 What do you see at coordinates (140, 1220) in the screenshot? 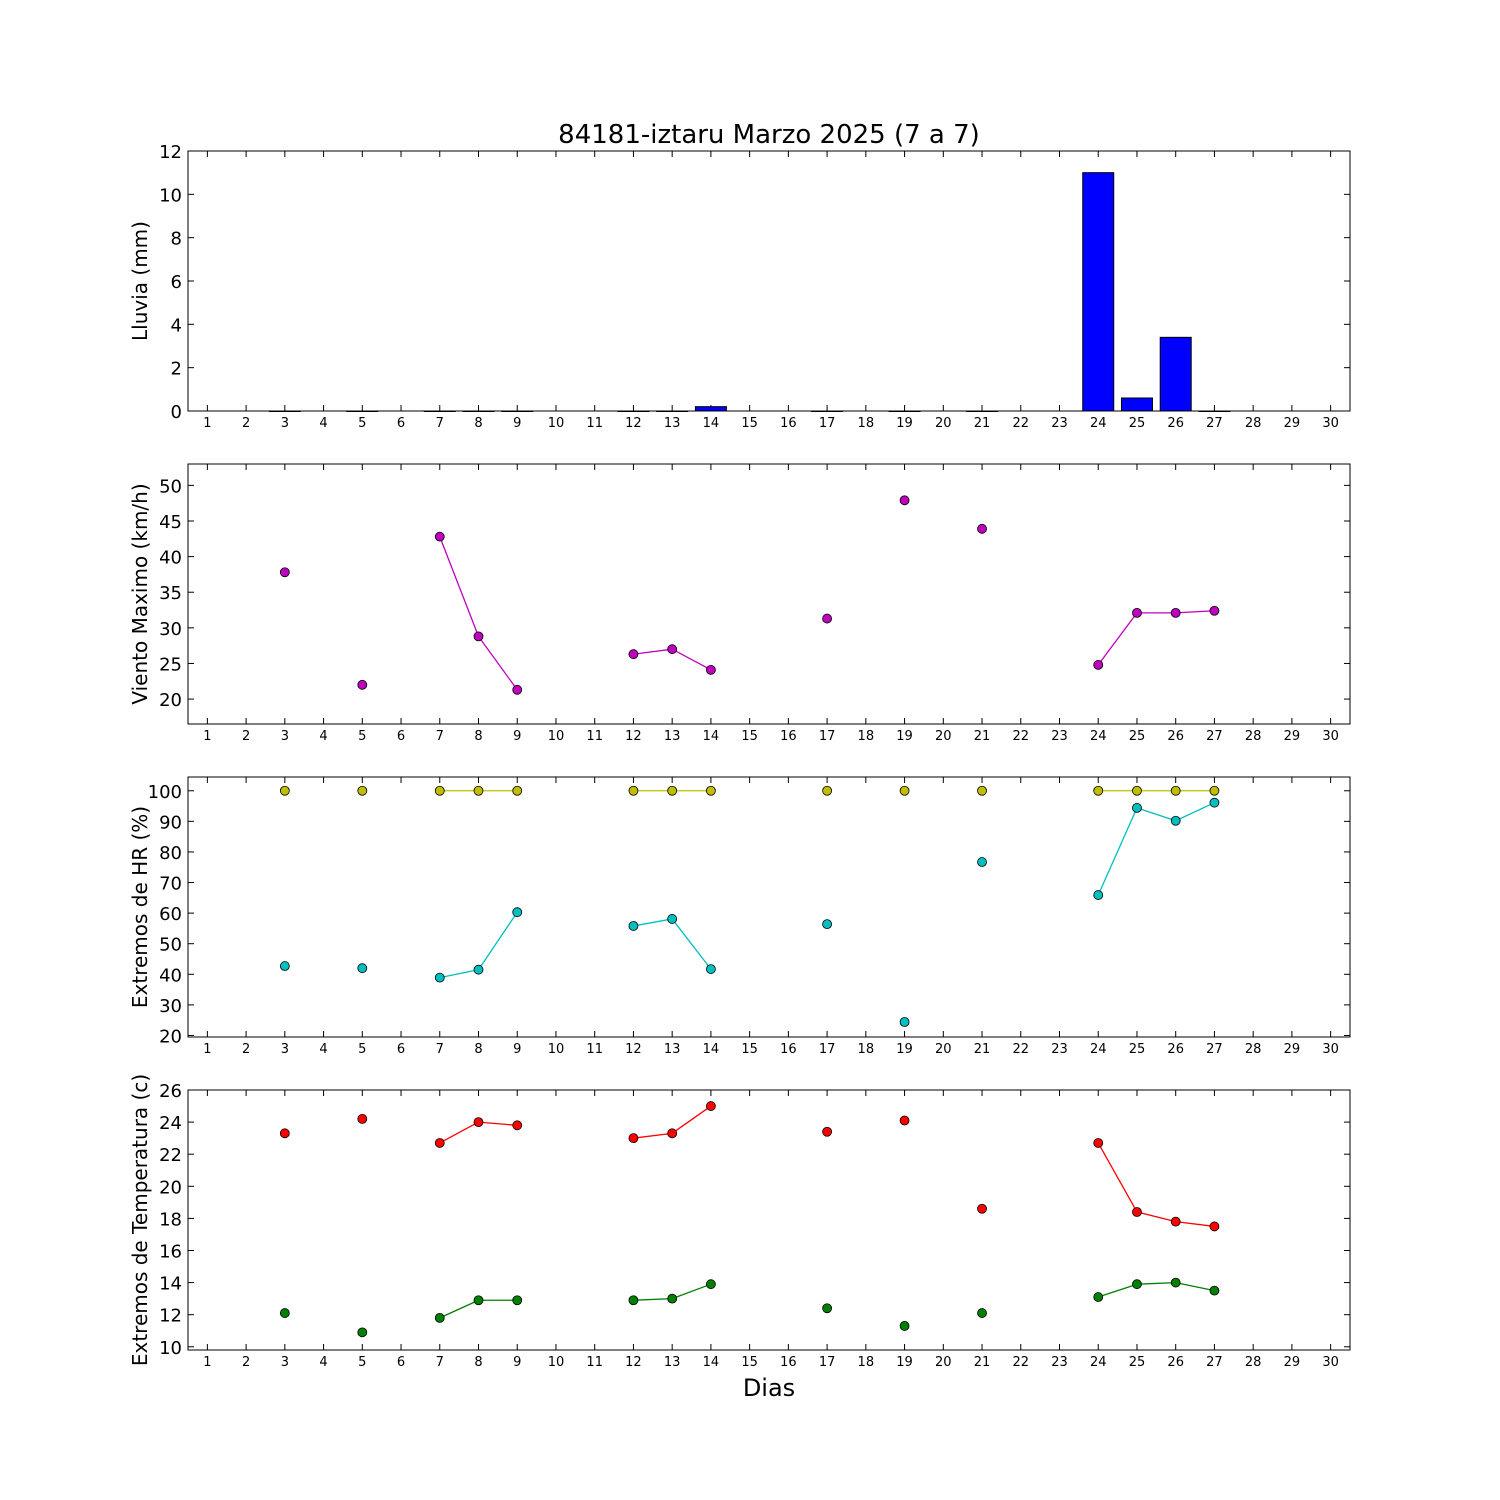
I see `y-axis-label: Extremos de Temperatura (c)` at bounding box center [140, 1220].